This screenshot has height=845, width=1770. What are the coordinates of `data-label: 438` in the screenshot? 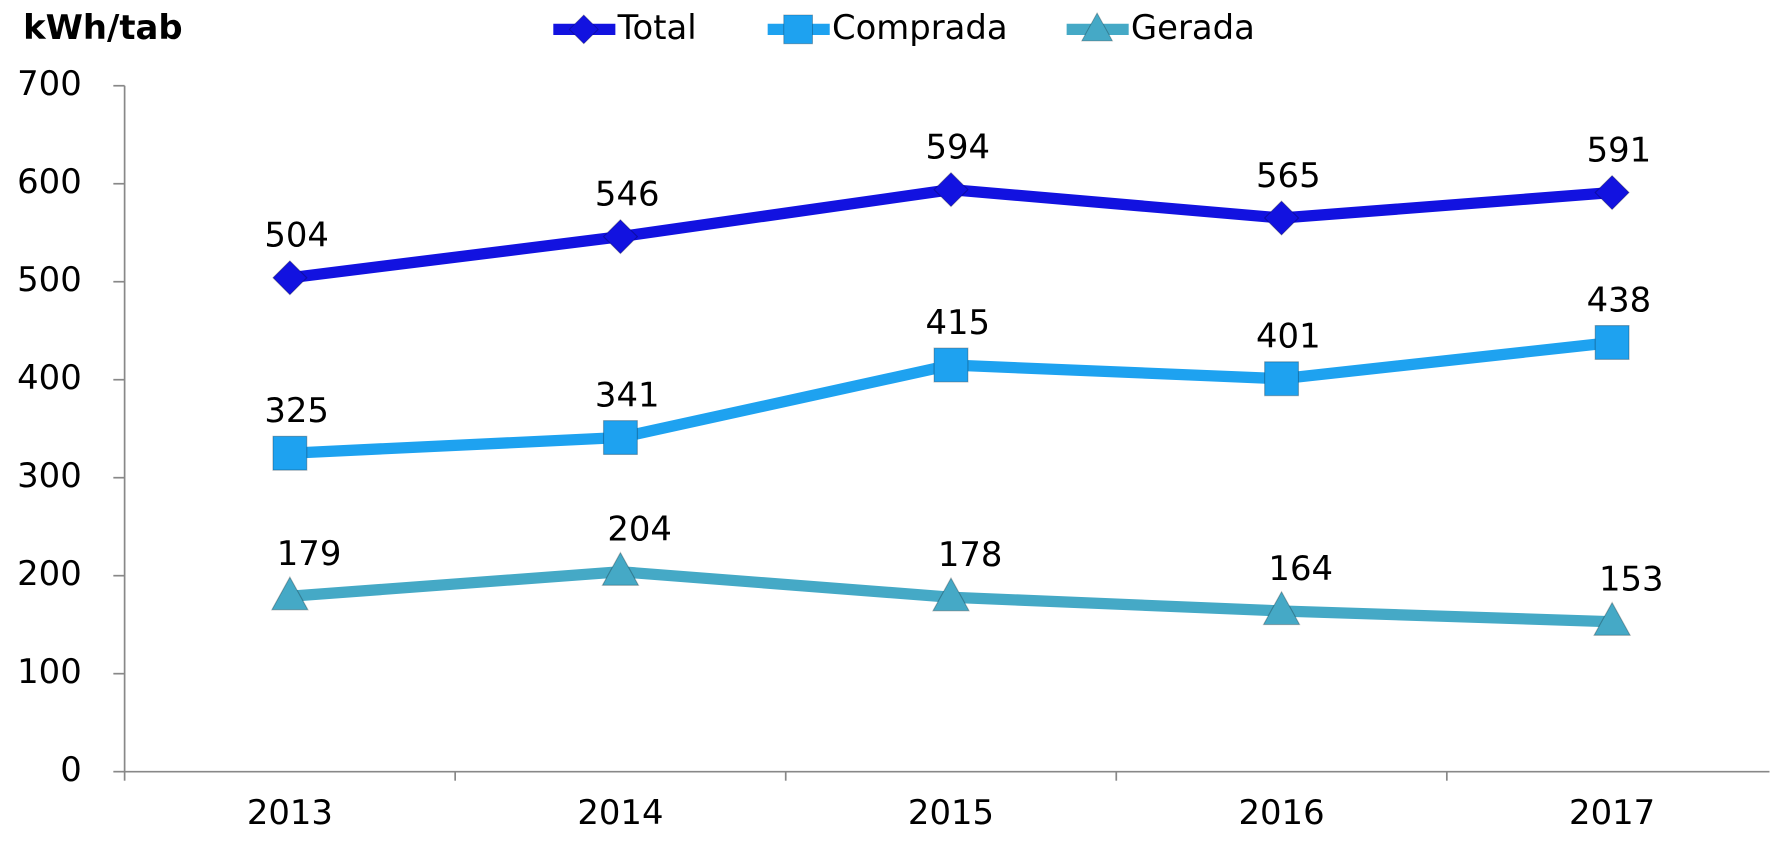 It's located at (1619, 299).